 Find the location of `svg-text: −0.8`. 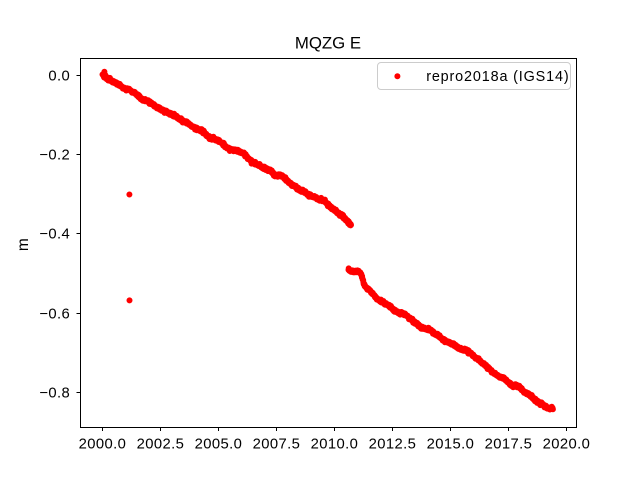

svg-text: −0.8 is located at coordinates (54, 394).